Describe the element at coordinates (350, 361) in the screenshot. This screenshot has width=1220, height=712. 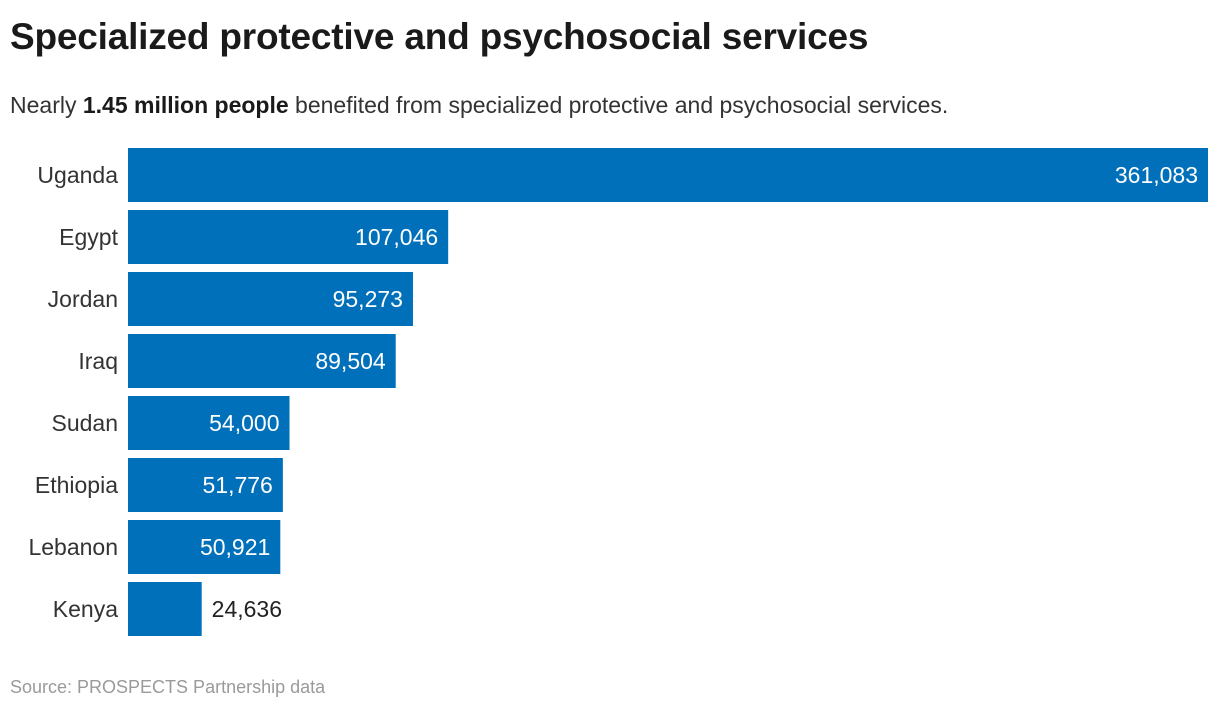
I see `value-label-iraq: 89,504` at that location.